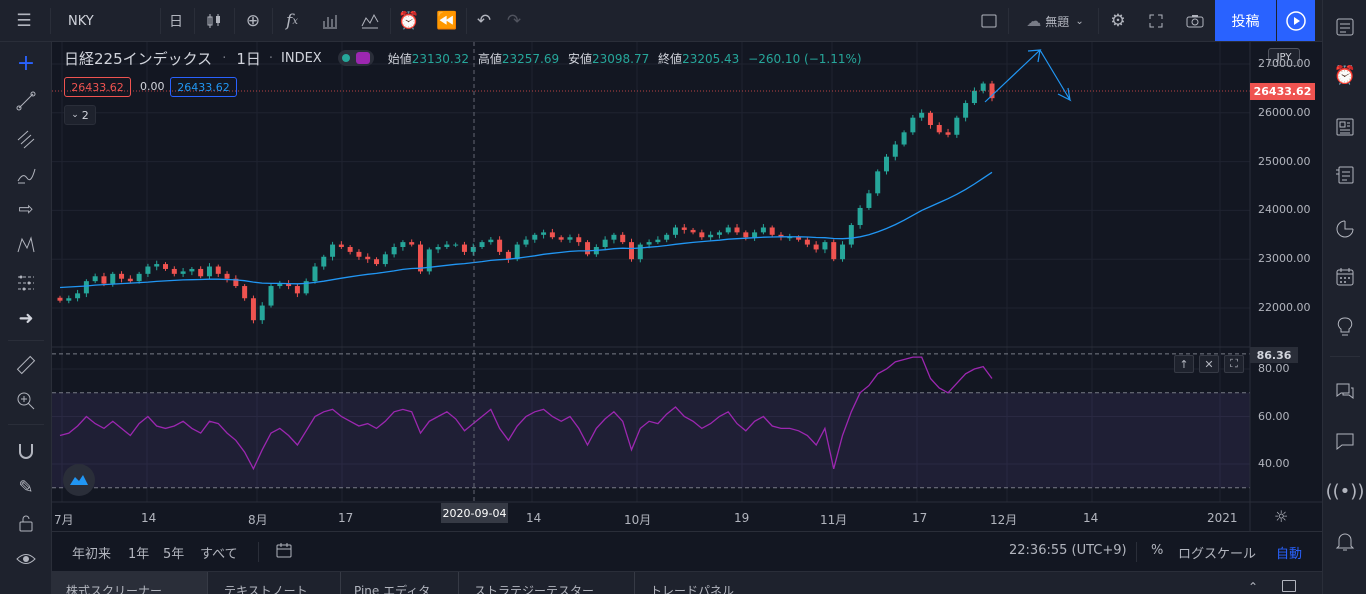 The image size is (1366, 594). Describe the element at coordinates (1156, 21) in the screenshot. I see `fullscreen-icon` at that location.